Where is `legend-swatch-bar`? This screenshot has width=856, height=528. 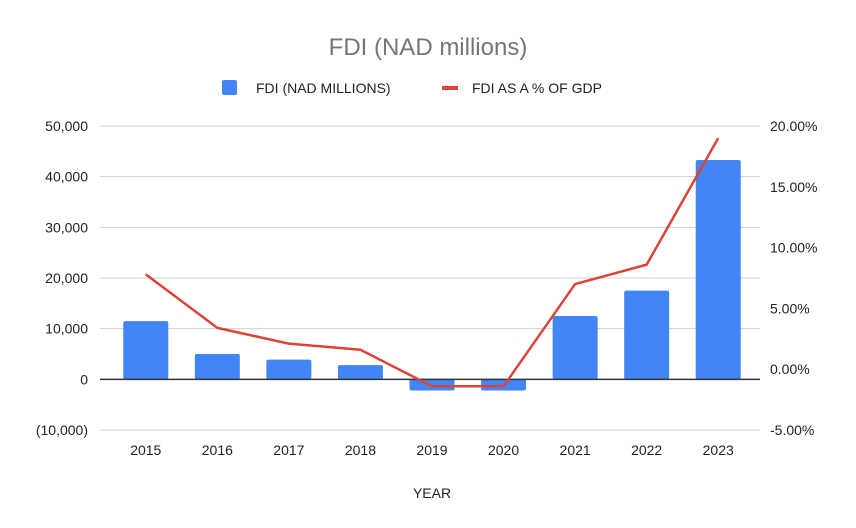
legend-swatch-bar is located at coordinates (229, 87).